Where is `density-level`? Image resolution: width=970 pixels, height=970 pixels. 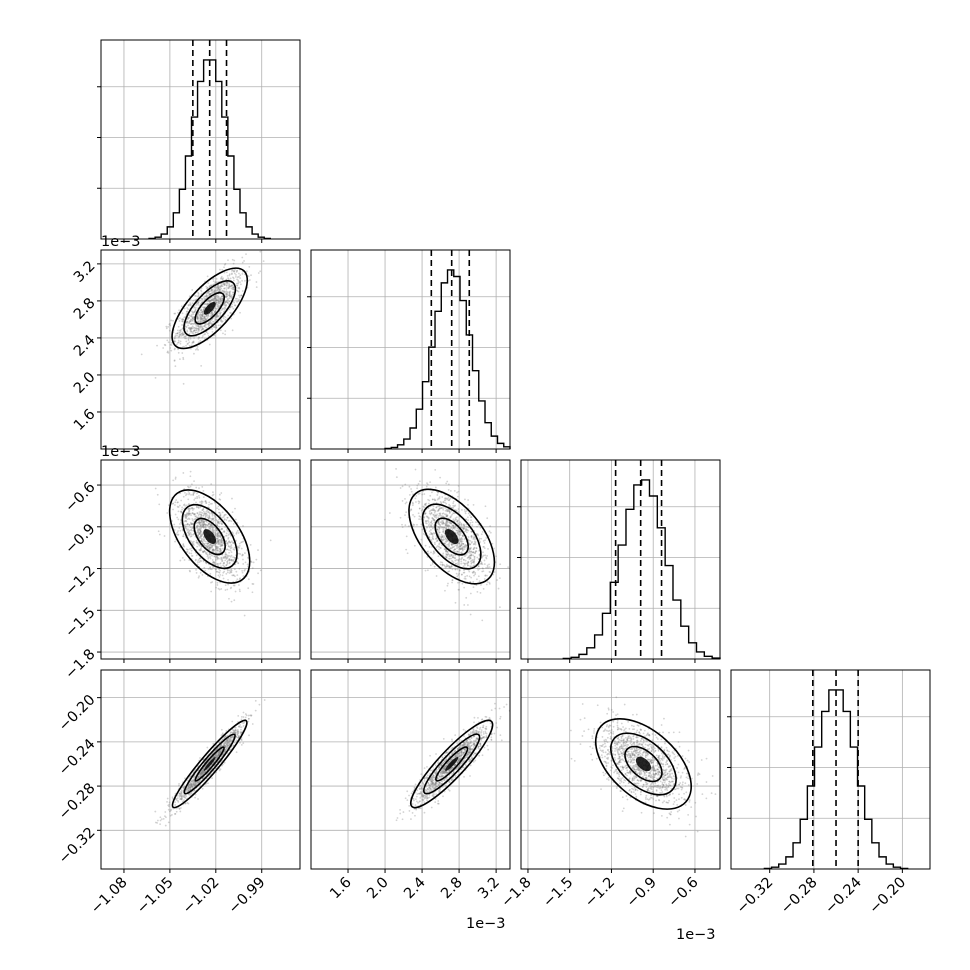
density-level is located at coordinates (210, 308).